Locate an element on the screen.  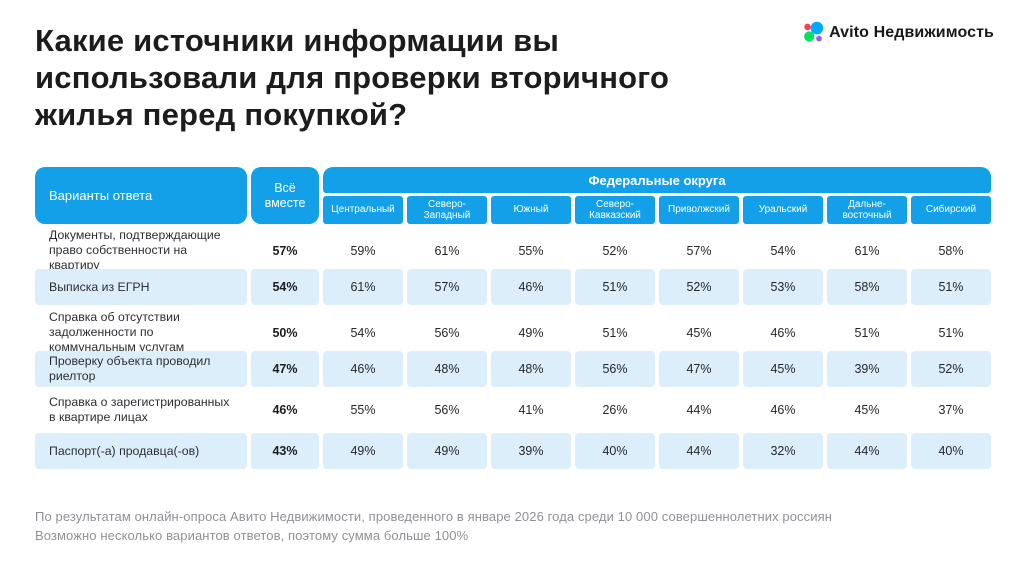
column-header-answers: Варианты ответа is located at coordinates (141, 195).